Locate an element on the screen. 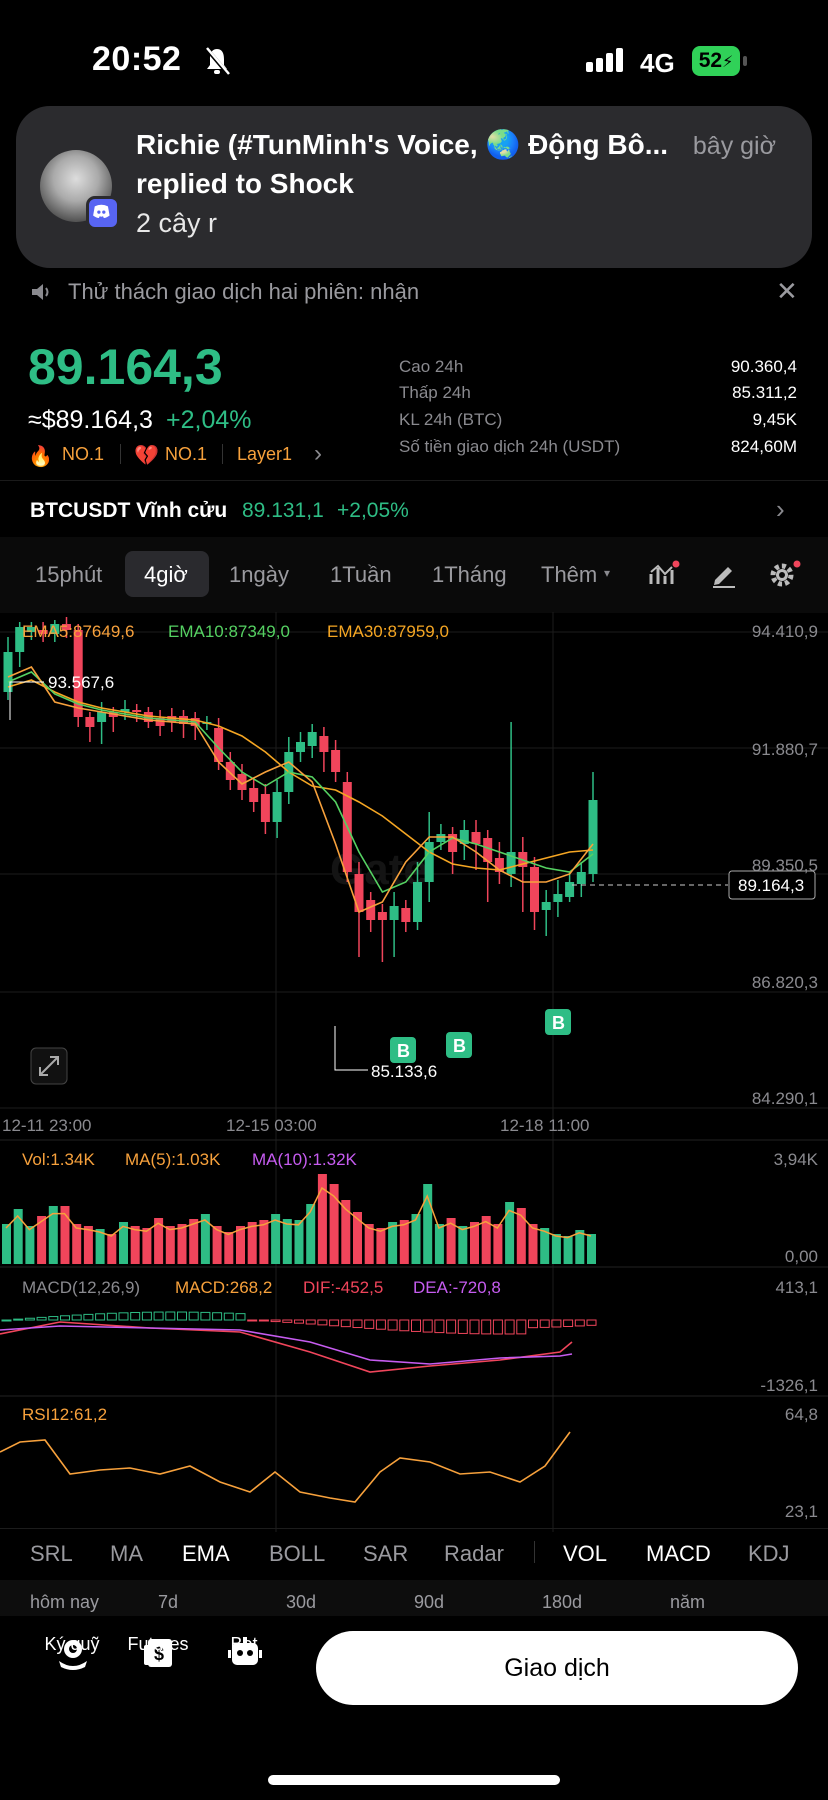 The height and width of the screenshot is (1800, 828). active-tab-bg is located at coordinates (167, 574).